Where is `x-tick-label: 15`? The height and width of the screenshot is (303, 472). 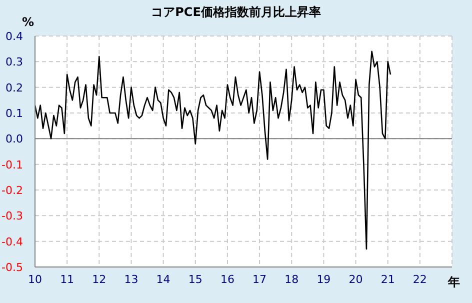
x-tick-label: 15 is located at coordinates (195, 279).